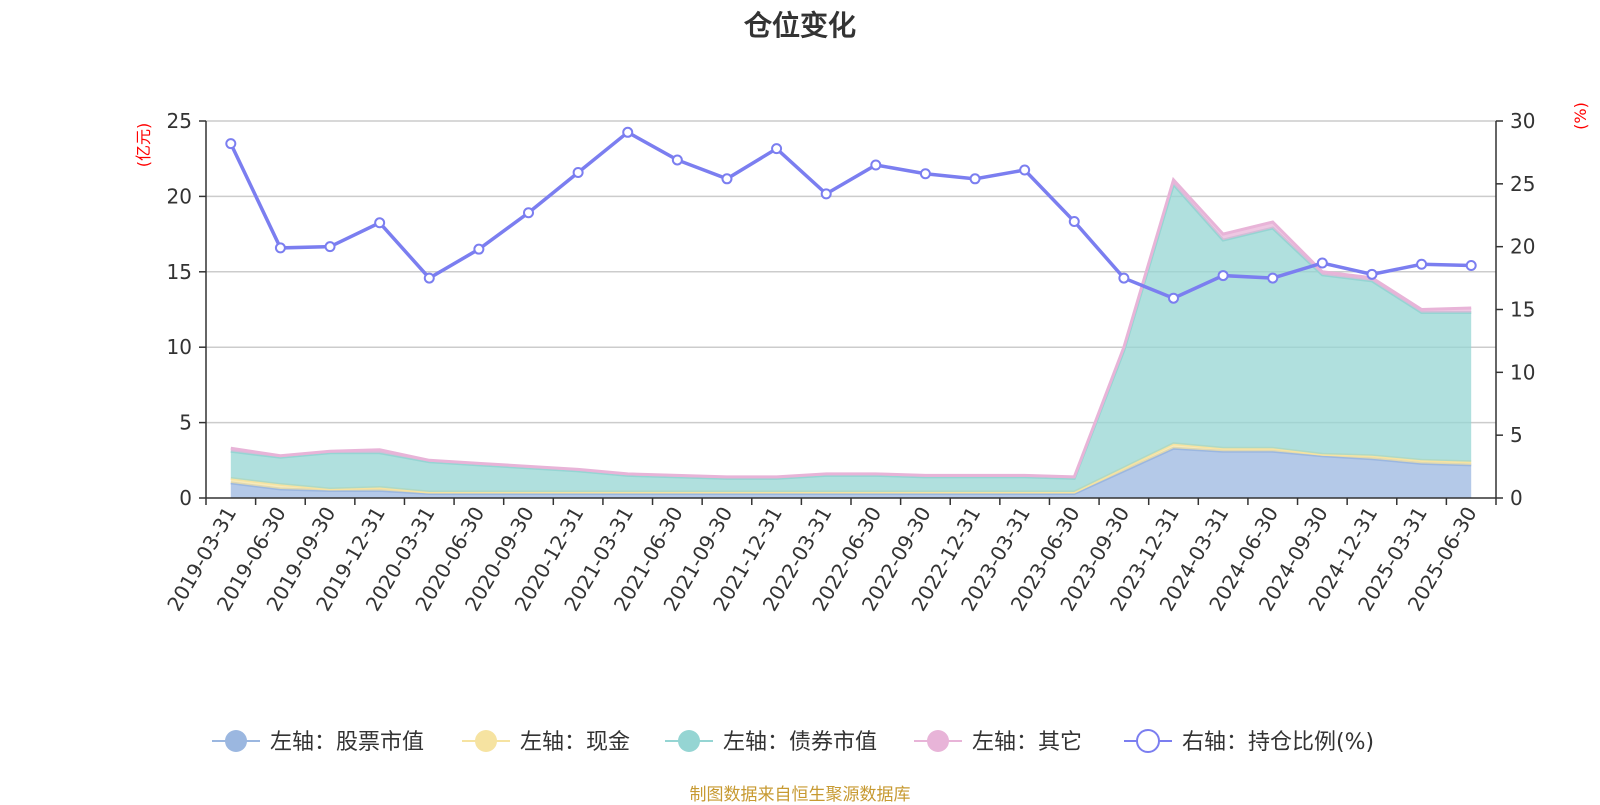  Describe the element at coordinates (800, 795) in the screenshot. I see `source-note: 制图数据来自恒生聚源数据库` at that location.